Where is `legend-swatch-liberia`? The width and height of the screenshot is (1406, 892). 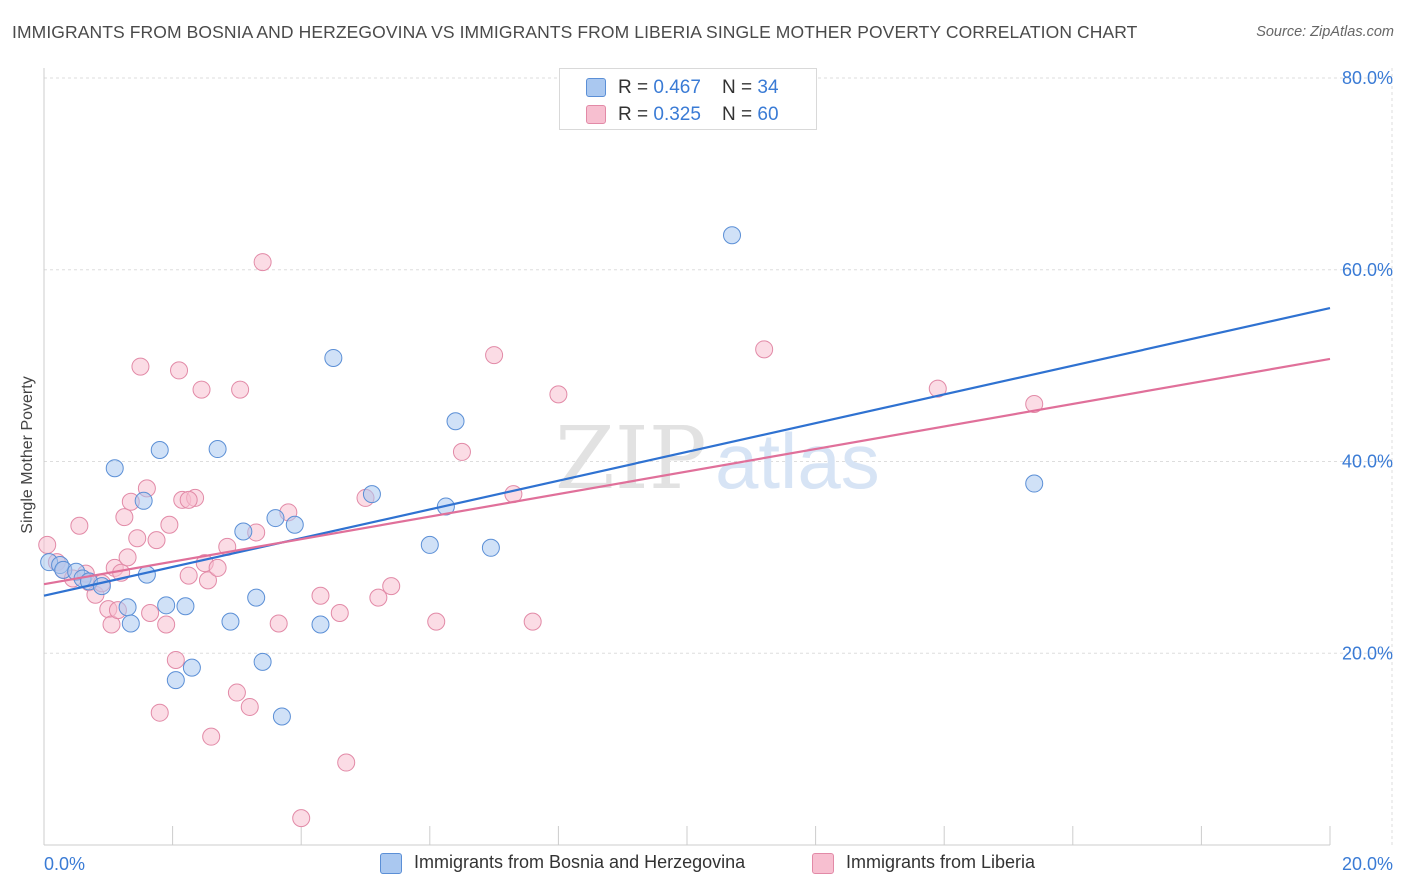
legend-swatch-liberia is located at coordinates (596, 114).